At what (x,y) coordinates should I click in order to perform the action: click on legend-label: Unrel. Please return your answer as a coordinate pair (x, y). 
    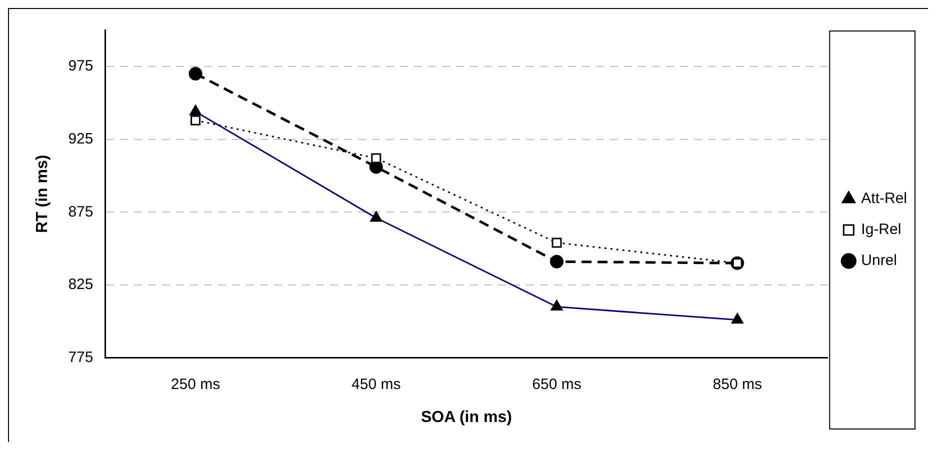
    Looking at the image, I should click on (879, 261).